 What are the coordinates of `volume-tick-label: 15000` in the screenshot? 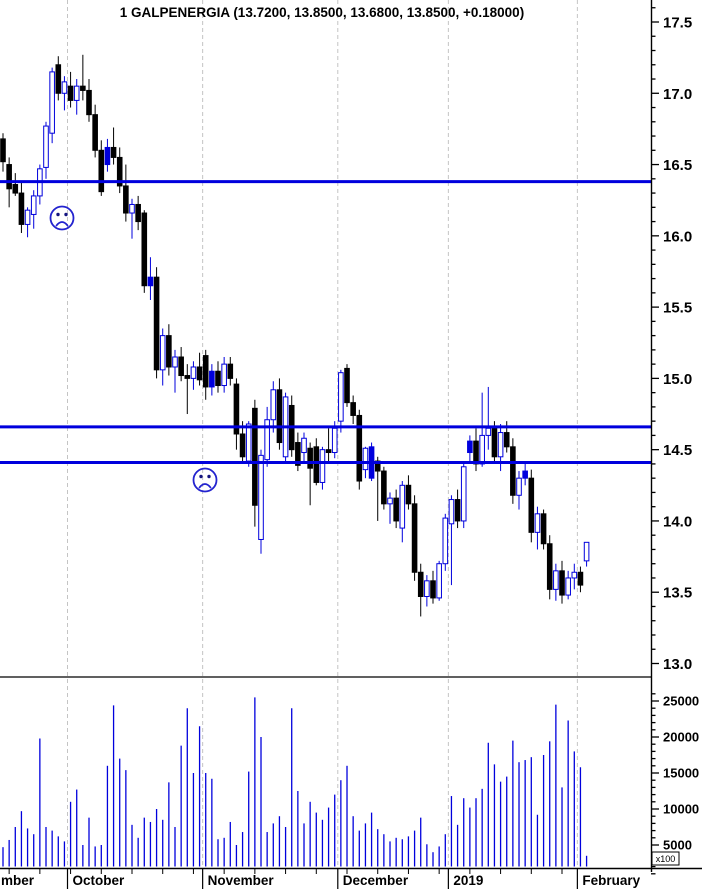 It's located at (681, 773).